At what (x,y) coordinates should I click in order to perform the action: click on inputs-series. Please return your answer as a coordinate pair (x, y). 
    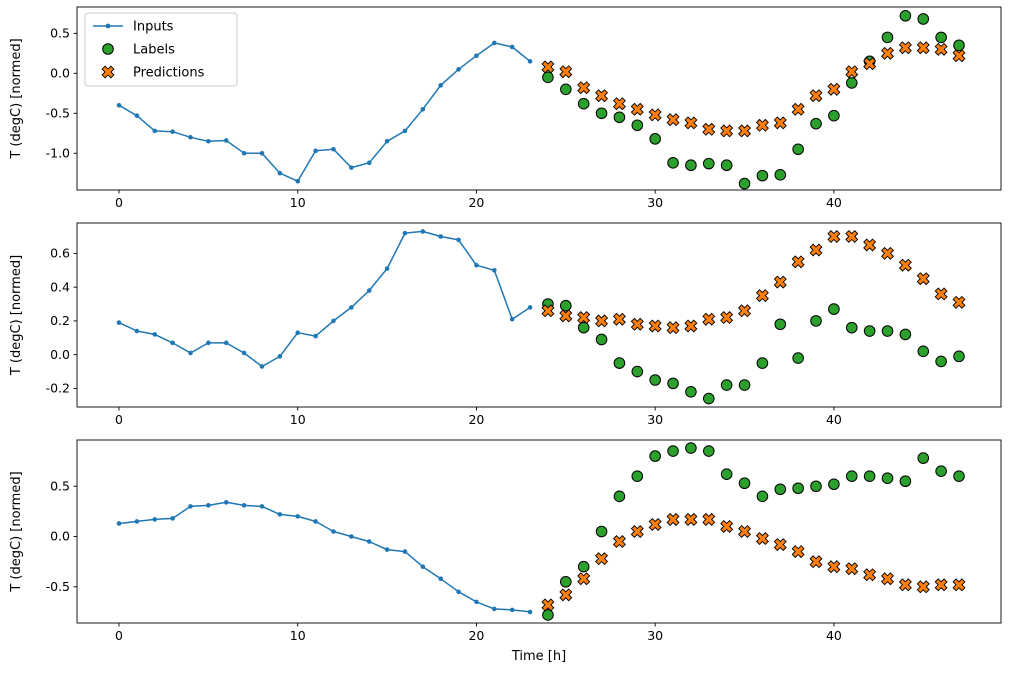
    Looking at the image, I should click on (324, 112).